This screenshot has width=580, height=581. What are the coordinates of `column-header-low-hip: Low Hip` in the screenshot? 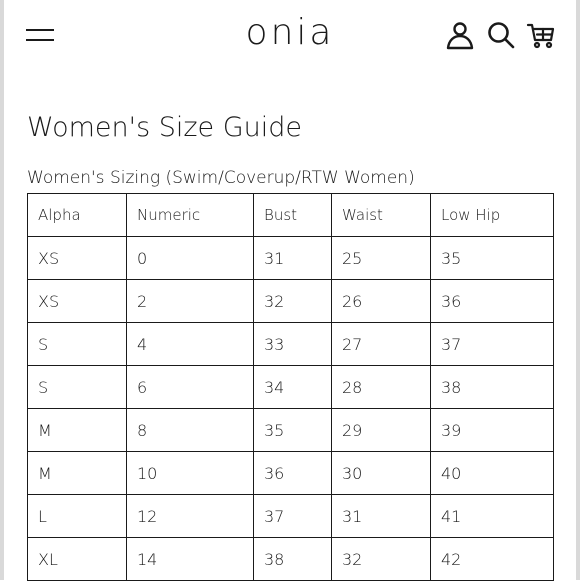 It's located at (492, 215).